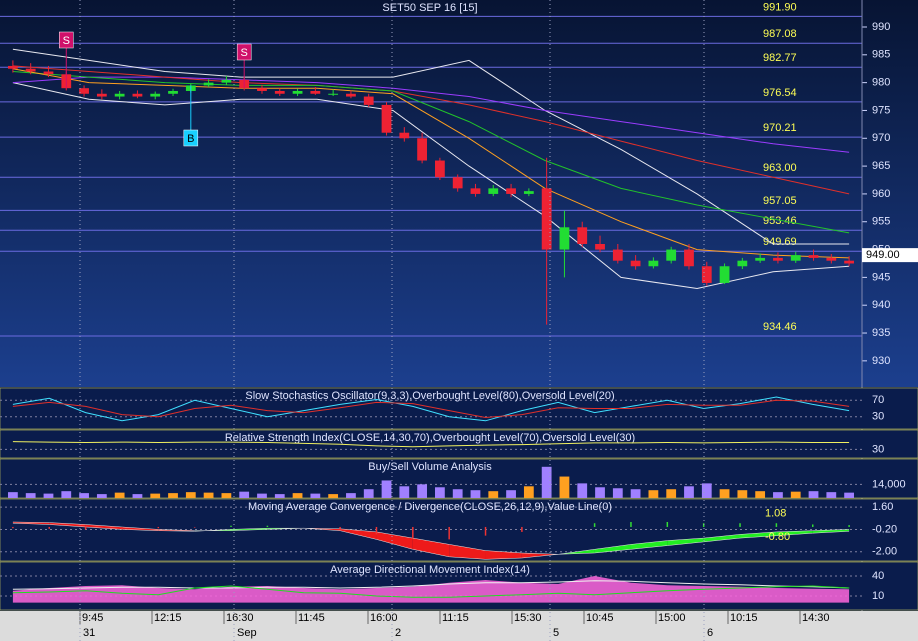  Describe the element at coordinates (780, 93) in the screenshot. I see `level-label: 976.54` at that location.